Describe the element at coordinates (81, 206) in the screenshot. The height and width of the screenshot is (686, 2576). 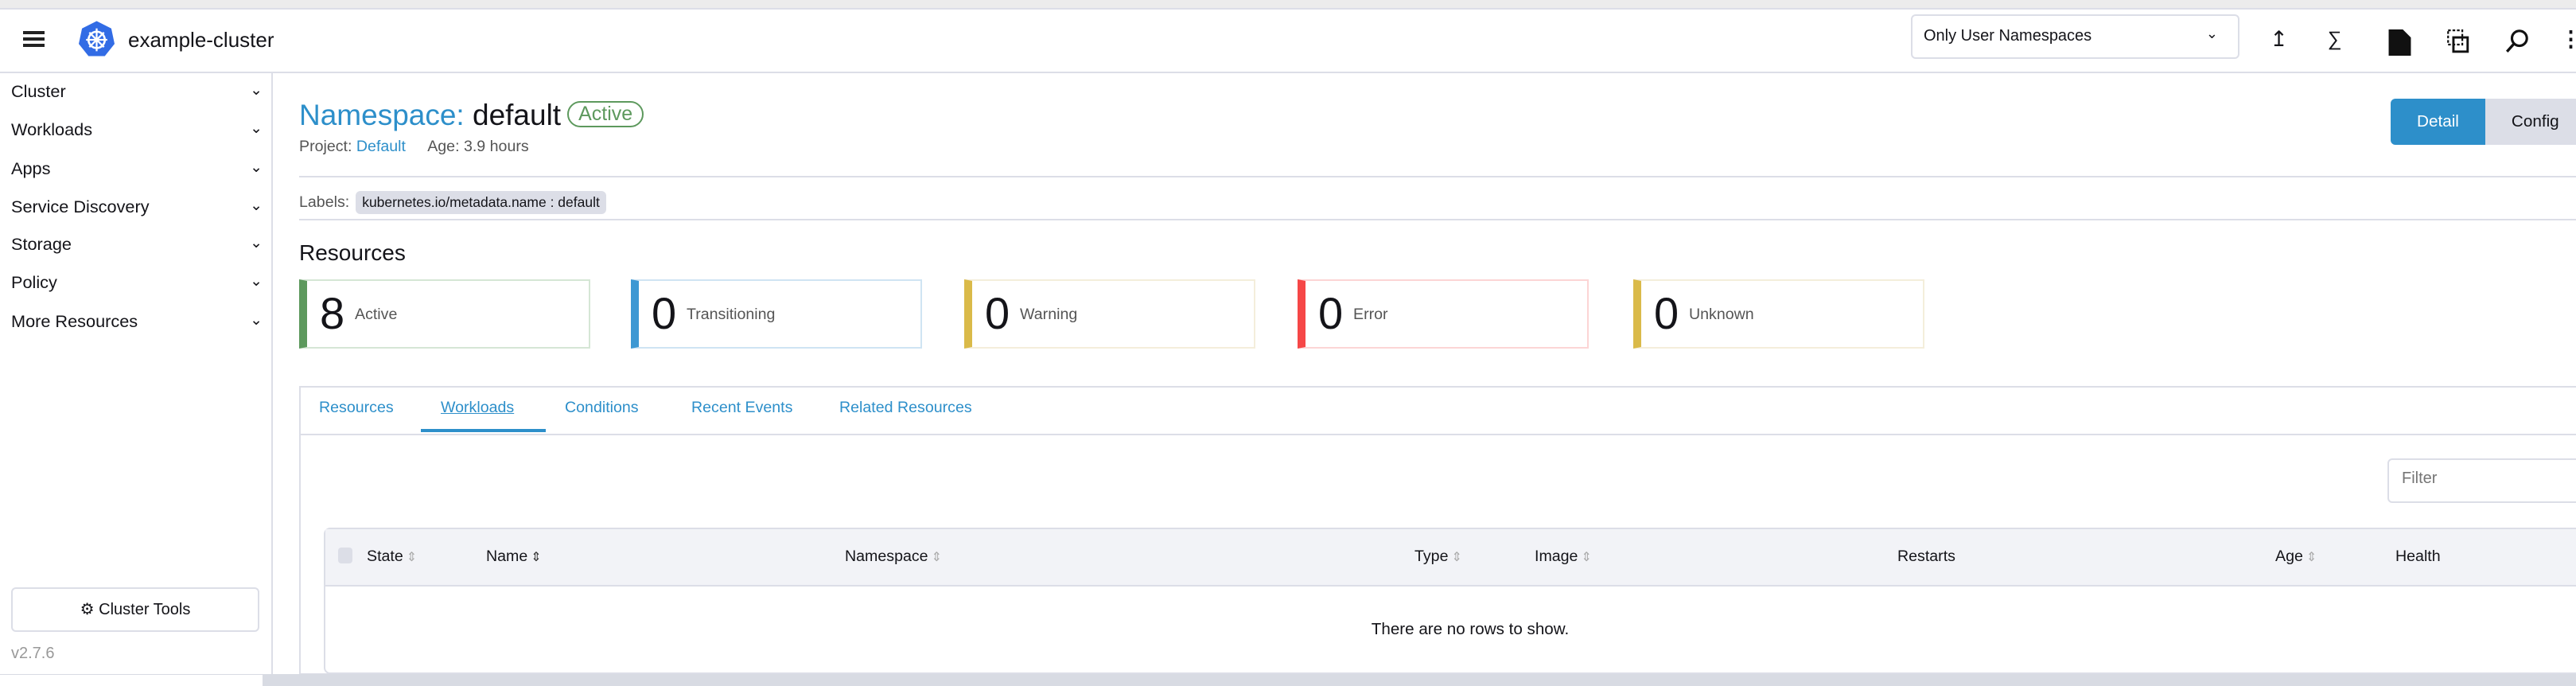
I see `sidebar-item-label: Service Discovery` at that location.